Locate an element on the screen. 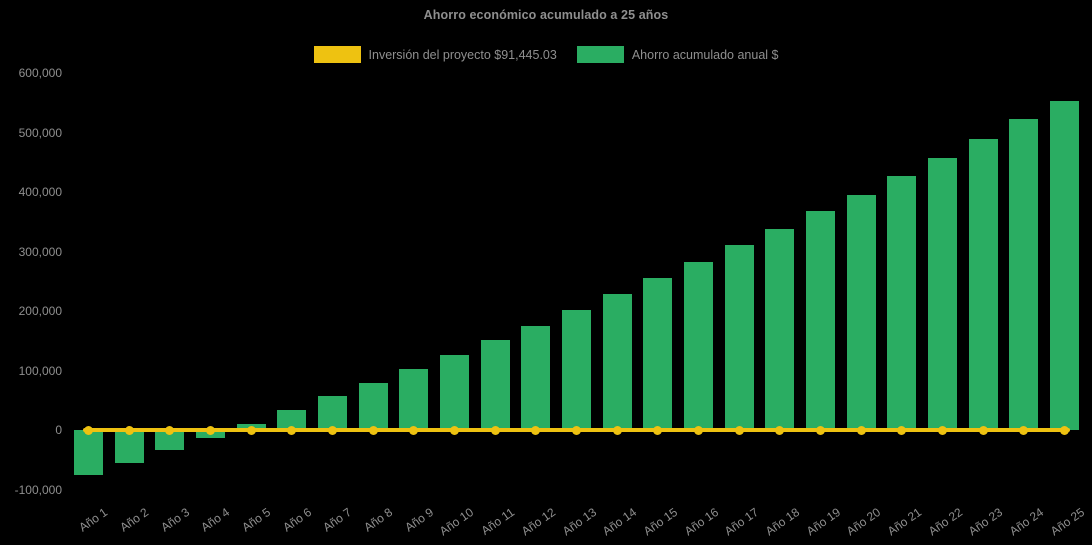 This screenshot has height=545, width=1092. y-axis-tick-label: 600,000 is located at coordinates (40, 73).